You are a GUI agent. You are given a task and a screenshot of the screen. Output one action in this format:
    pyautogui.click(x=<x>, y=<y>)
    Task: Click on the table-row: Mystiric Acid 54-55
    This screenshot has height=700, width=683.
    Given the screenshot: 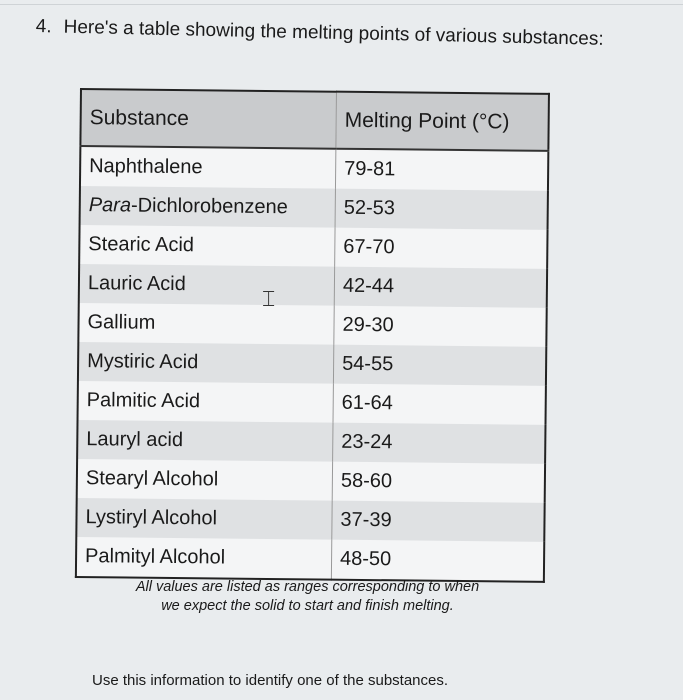 What is the action you would take?
    pyautogui.click(x=312, y=363)
    